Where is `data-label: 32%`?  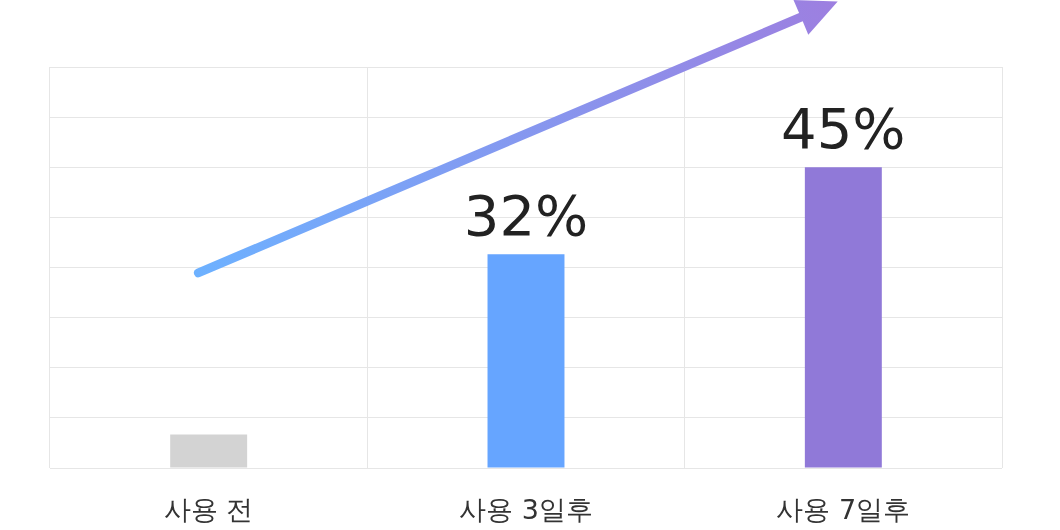 data-label: 32% is located at coordinates (526, 216).